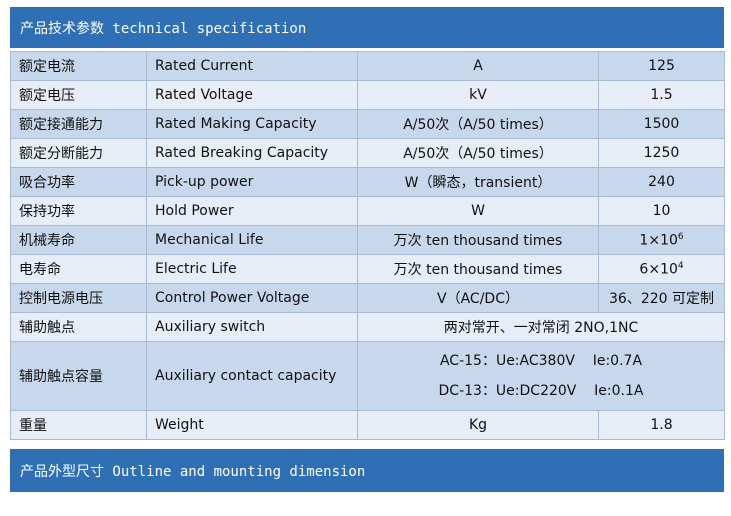  Describe the element at coordinates (661, 66) in the screenshot. I see `table-cell: 125` at that location.